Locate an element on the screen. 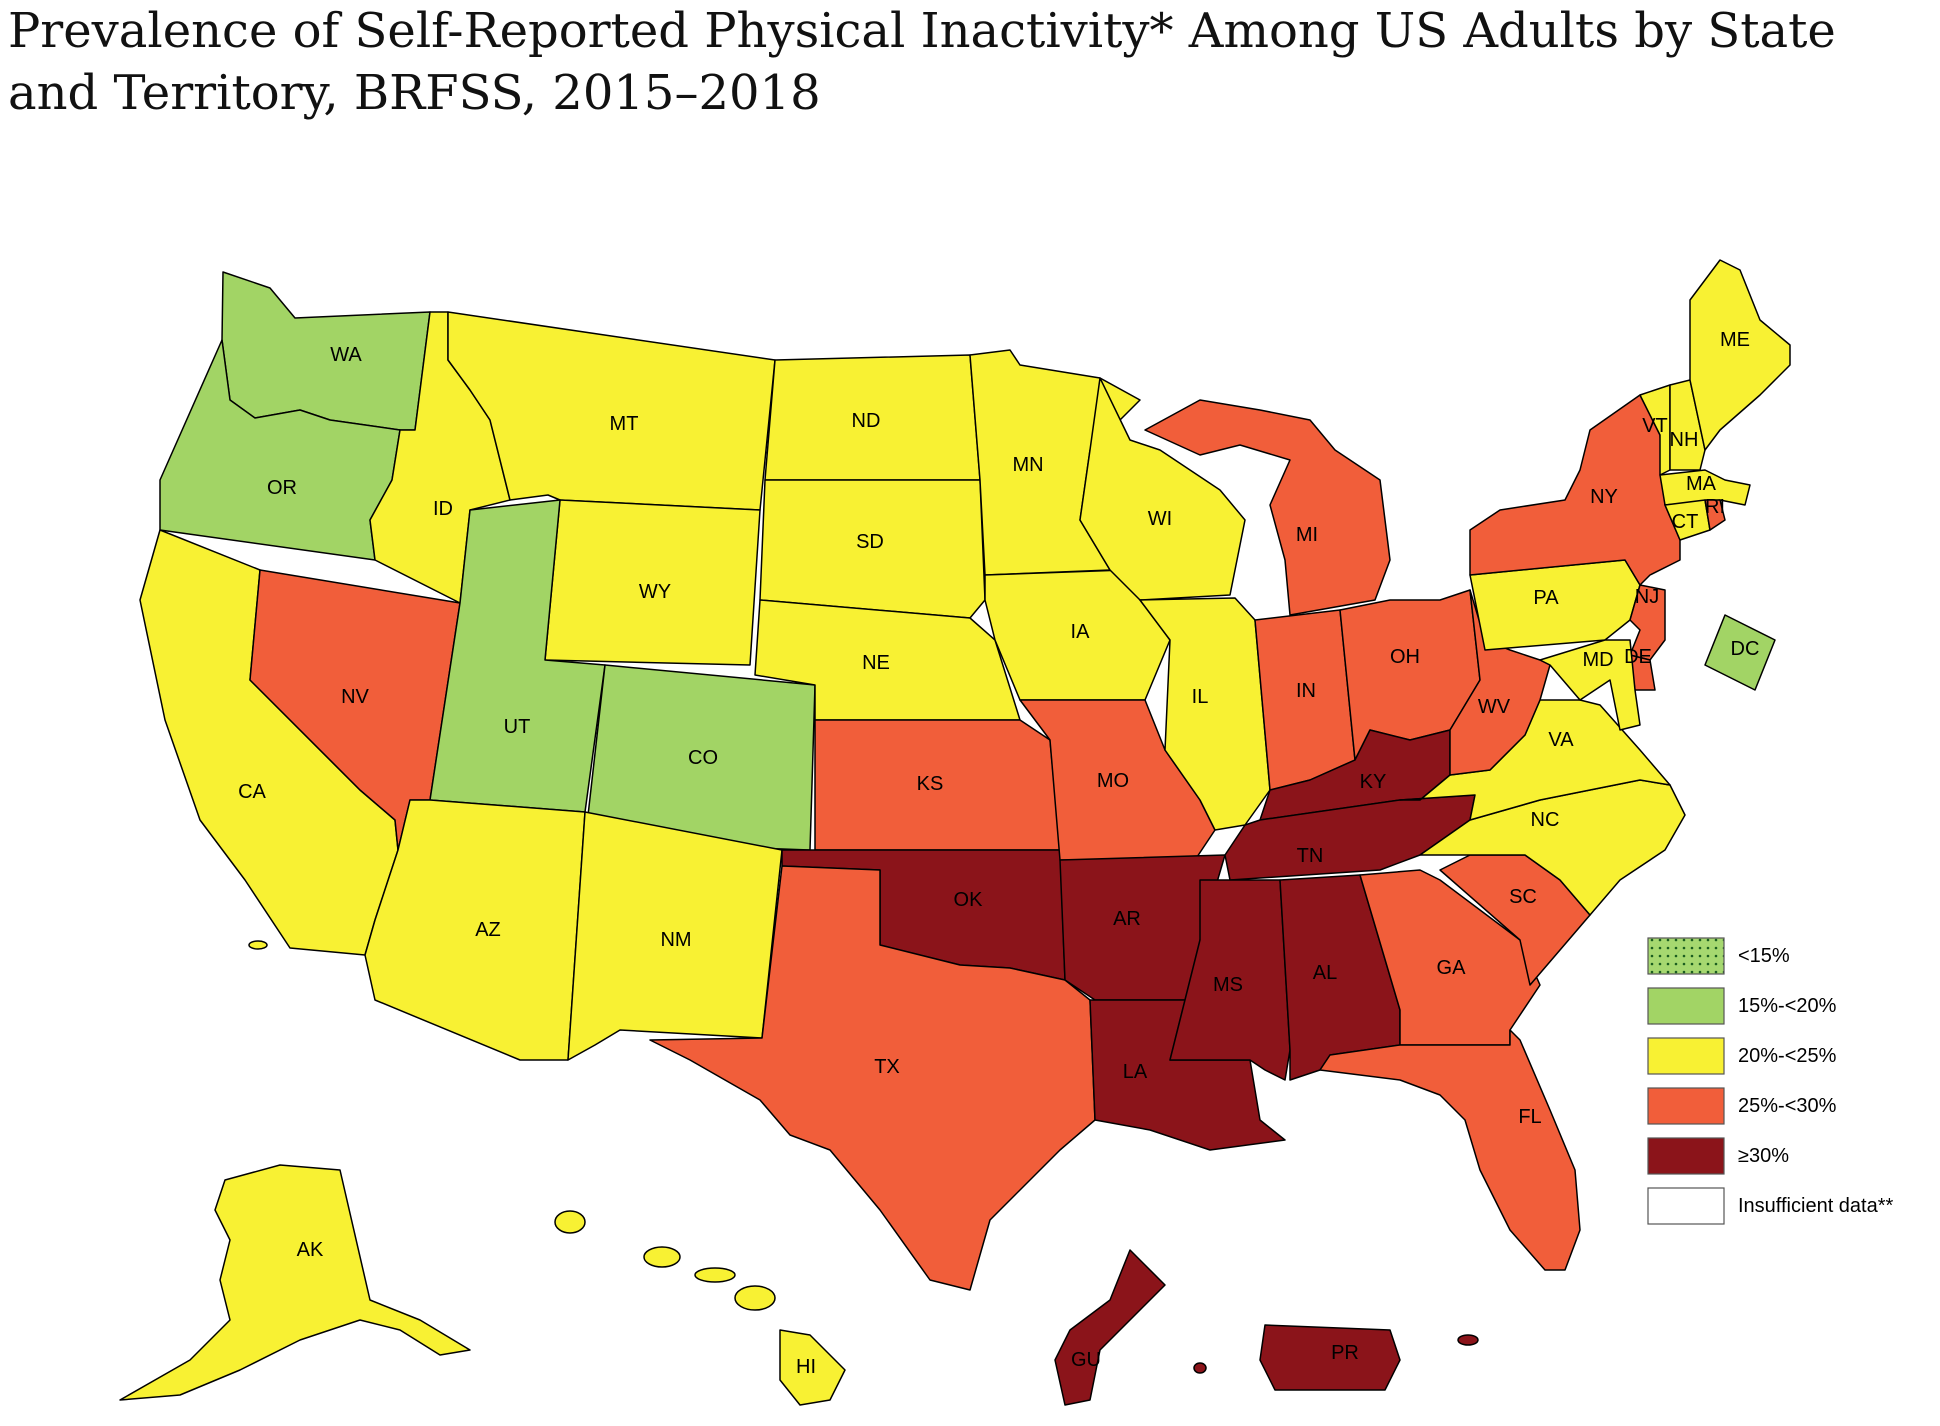 Image resolution: width=1940 pixels, height=1426 pixels. state-label-in: IN is located at coordinates (1306, 691).